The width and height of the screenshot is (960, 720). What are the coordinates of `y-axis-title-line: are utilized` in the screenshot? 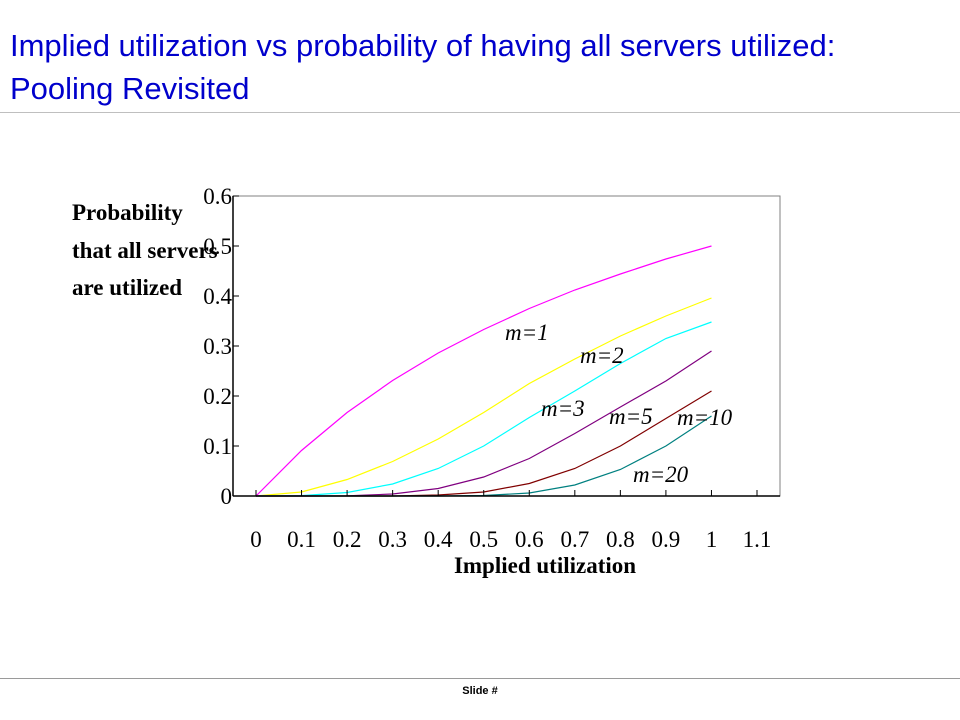 It's located at (127, 287).